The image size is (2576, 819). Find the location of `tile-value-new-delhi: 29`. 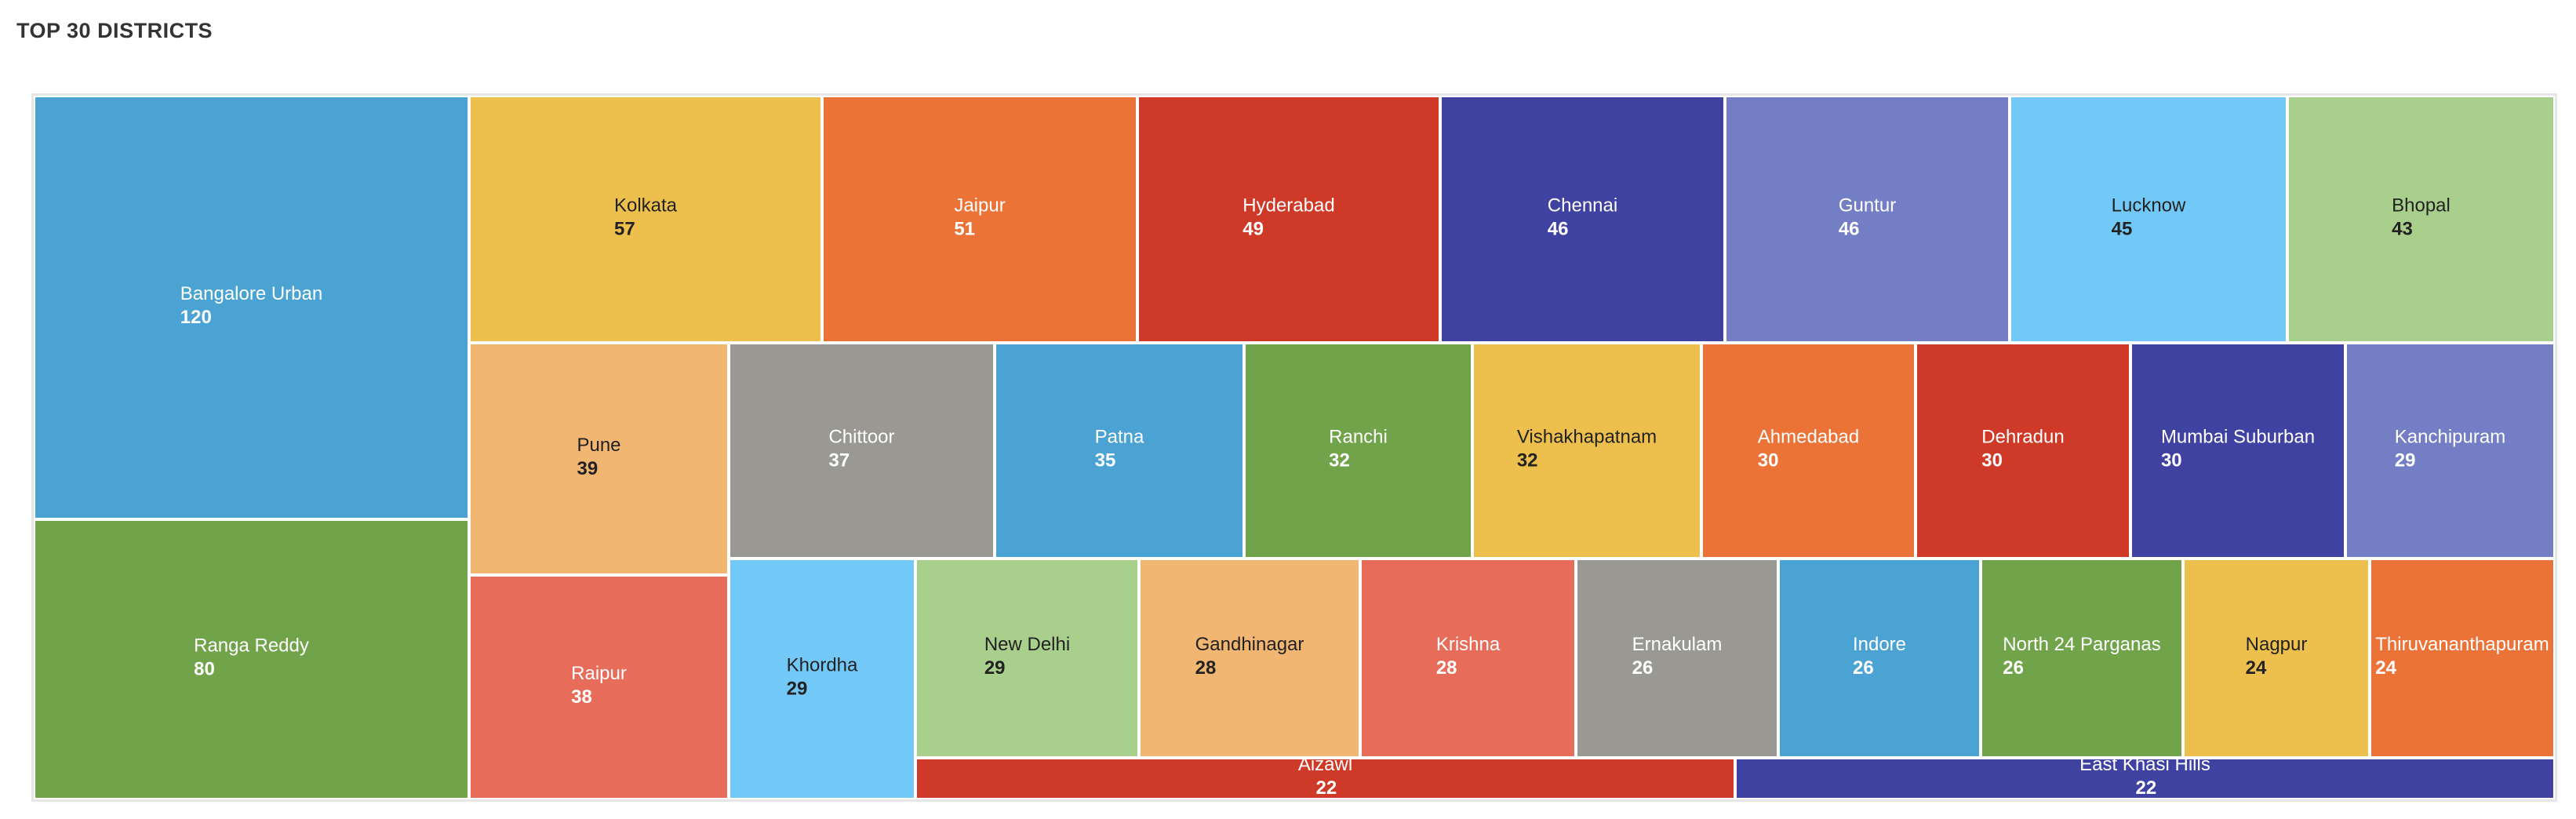

tile-value-new-delhi: 29 is located at coordinates (995, 668).